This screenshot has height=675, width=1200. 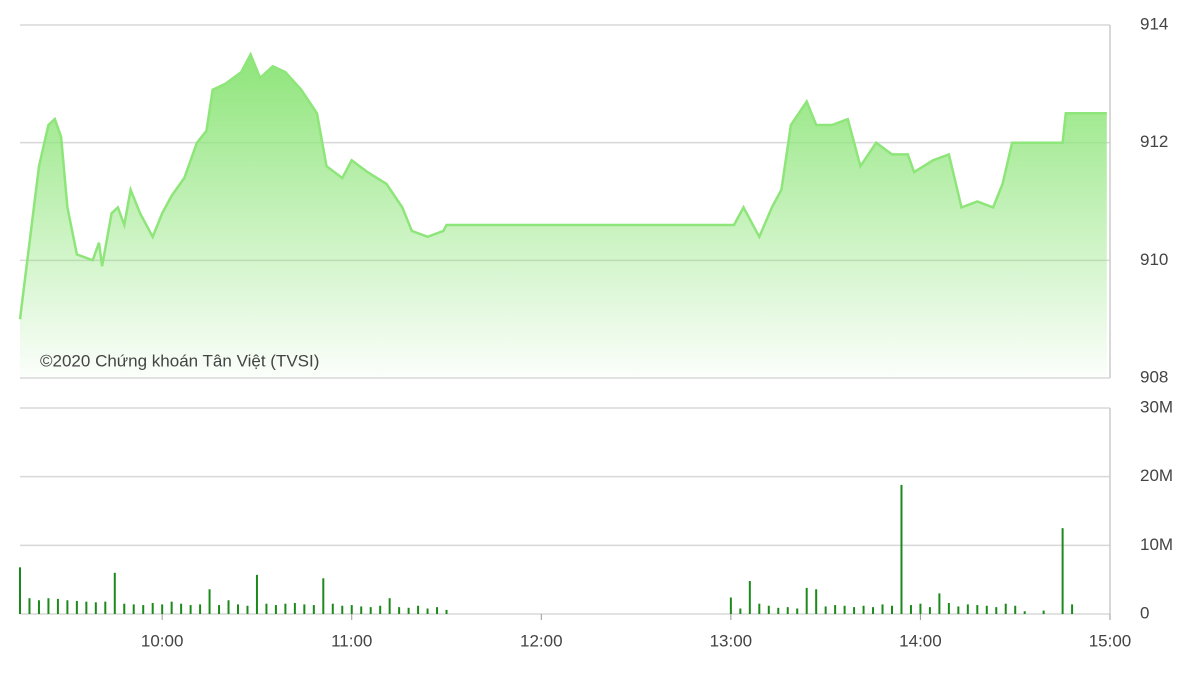 I want to click on y-tick-label: 910, so click(x=1154, y=259).